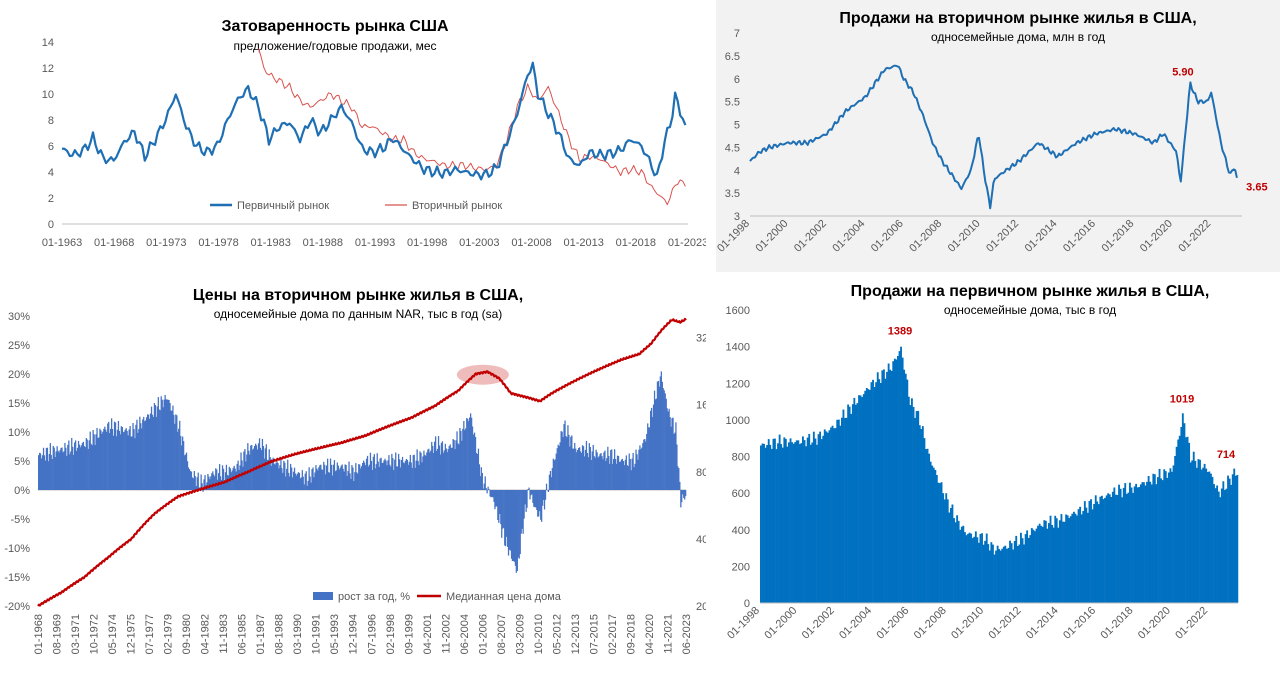 Image resolution: width=1280 pixels, height=683 pixels. Describe the element at coordinates (1002, 236) in the screenshot. I see `x-tick-label: 01-2012` at that location.